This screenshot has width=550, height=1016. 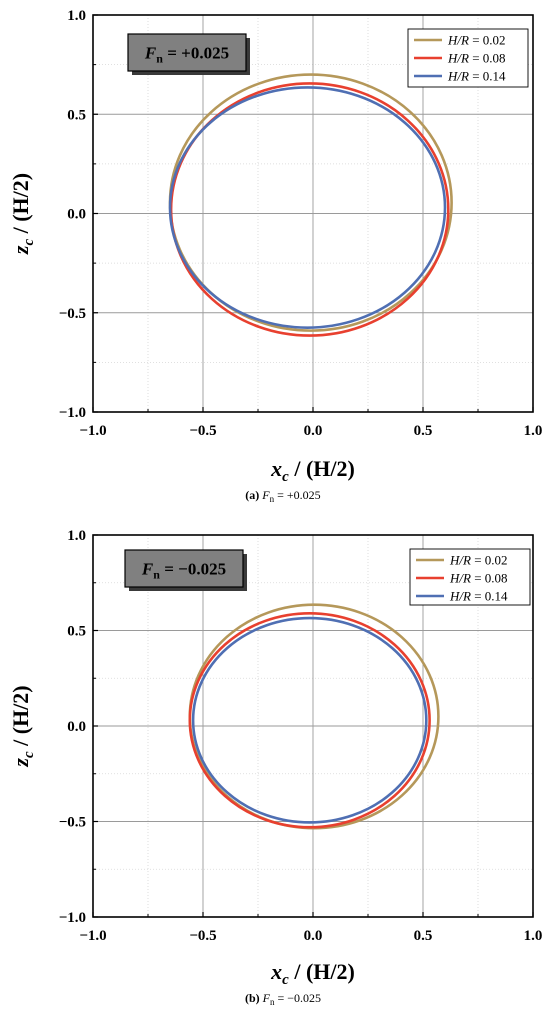 I want to click on panel-caption-a: (a) Fn = +0.025, so click(x=282, y=496).